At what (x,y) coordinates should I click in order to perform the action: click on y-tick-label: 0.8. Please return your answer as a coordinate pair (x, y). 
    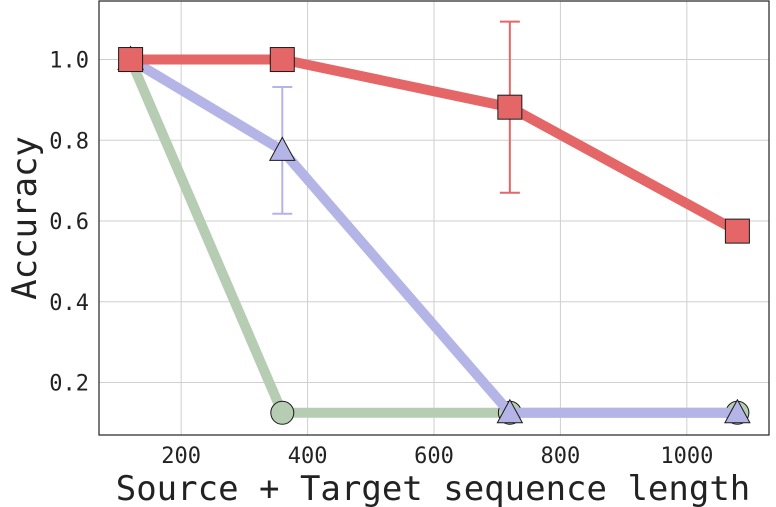
    Looking at the image, I should click on (69, 141).